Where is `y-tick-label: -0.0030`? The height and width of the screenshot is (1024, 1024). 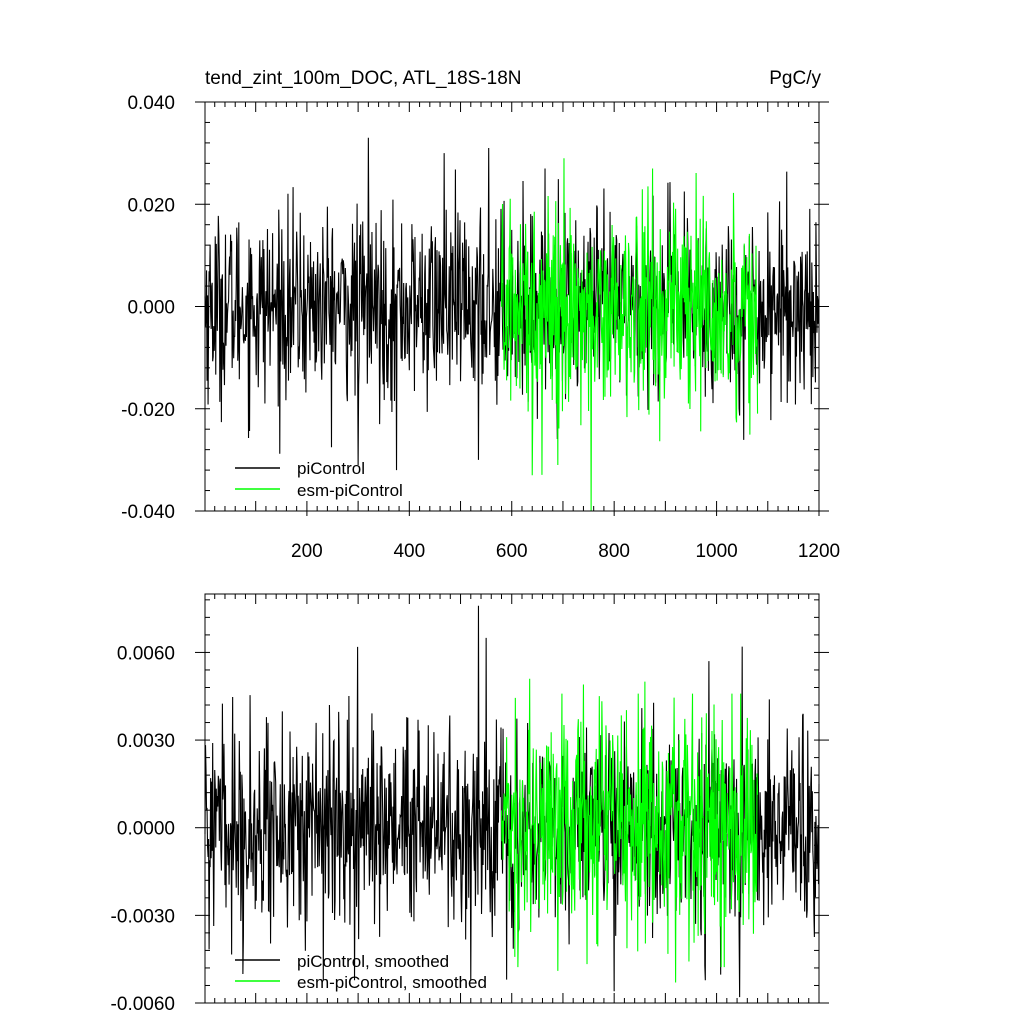
y-tick-label: -0.0030 is located at coordinates (143, 916).